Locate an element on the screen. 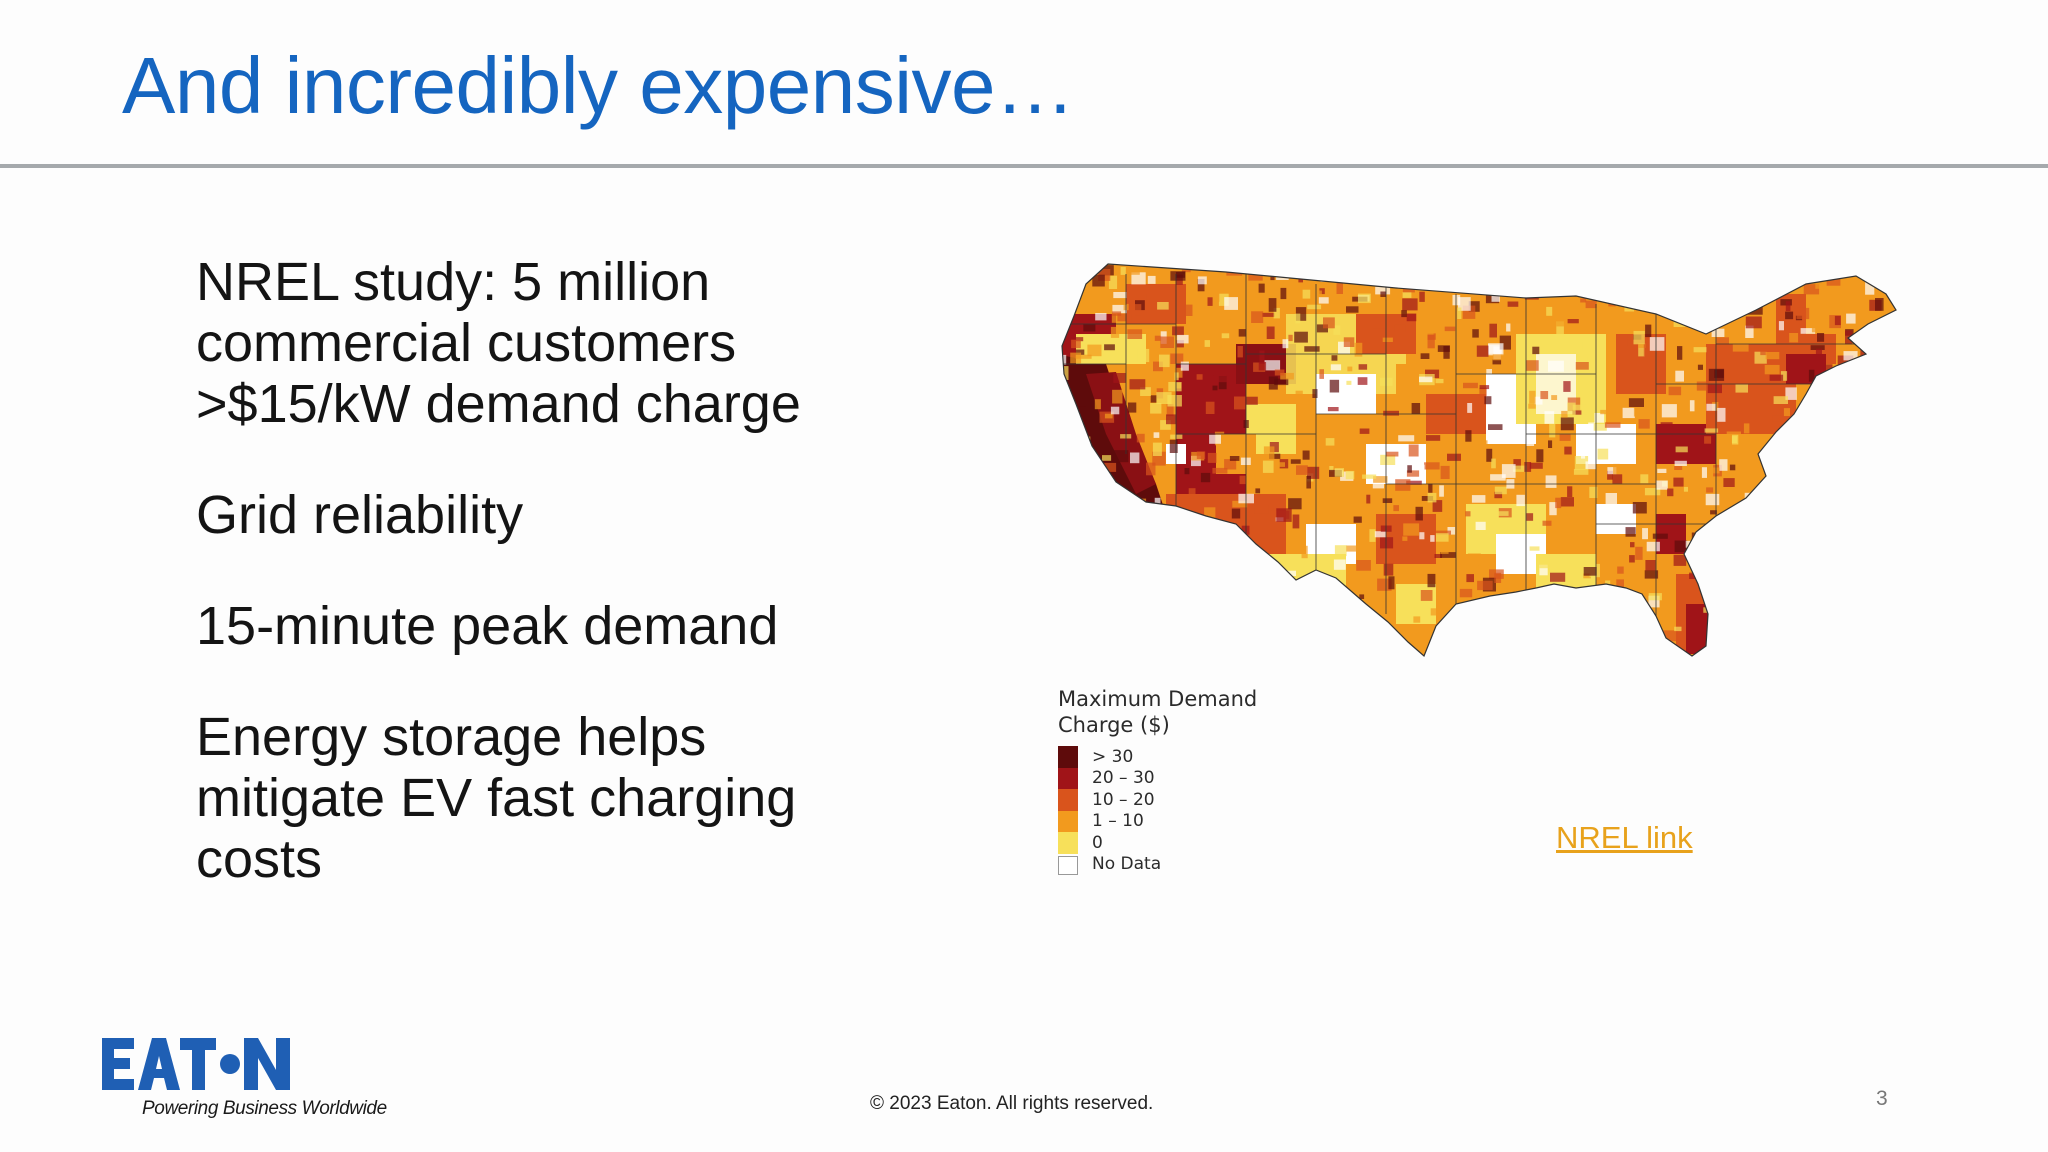 The image size is (2048, 1152). bullet-item: Grid reliability is located at coordinates (360, 515).